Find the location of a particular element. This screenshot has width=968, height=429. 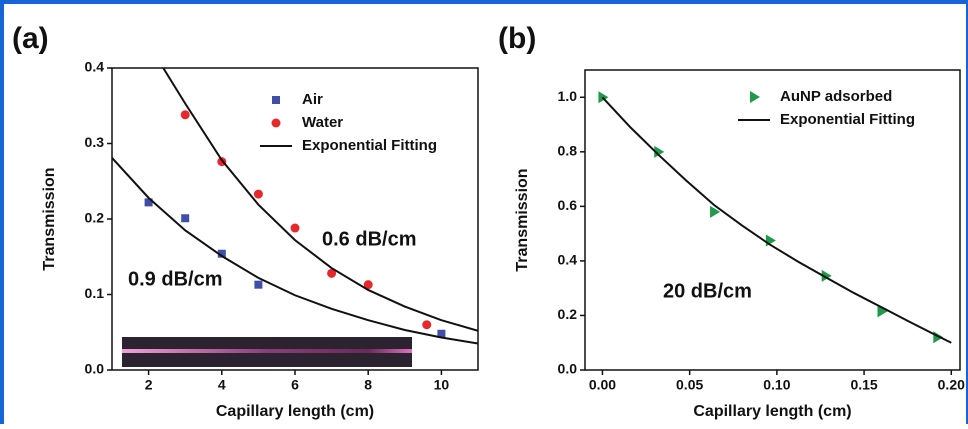

x-tick-label: 0.20 is located at coordinates (951, 385).